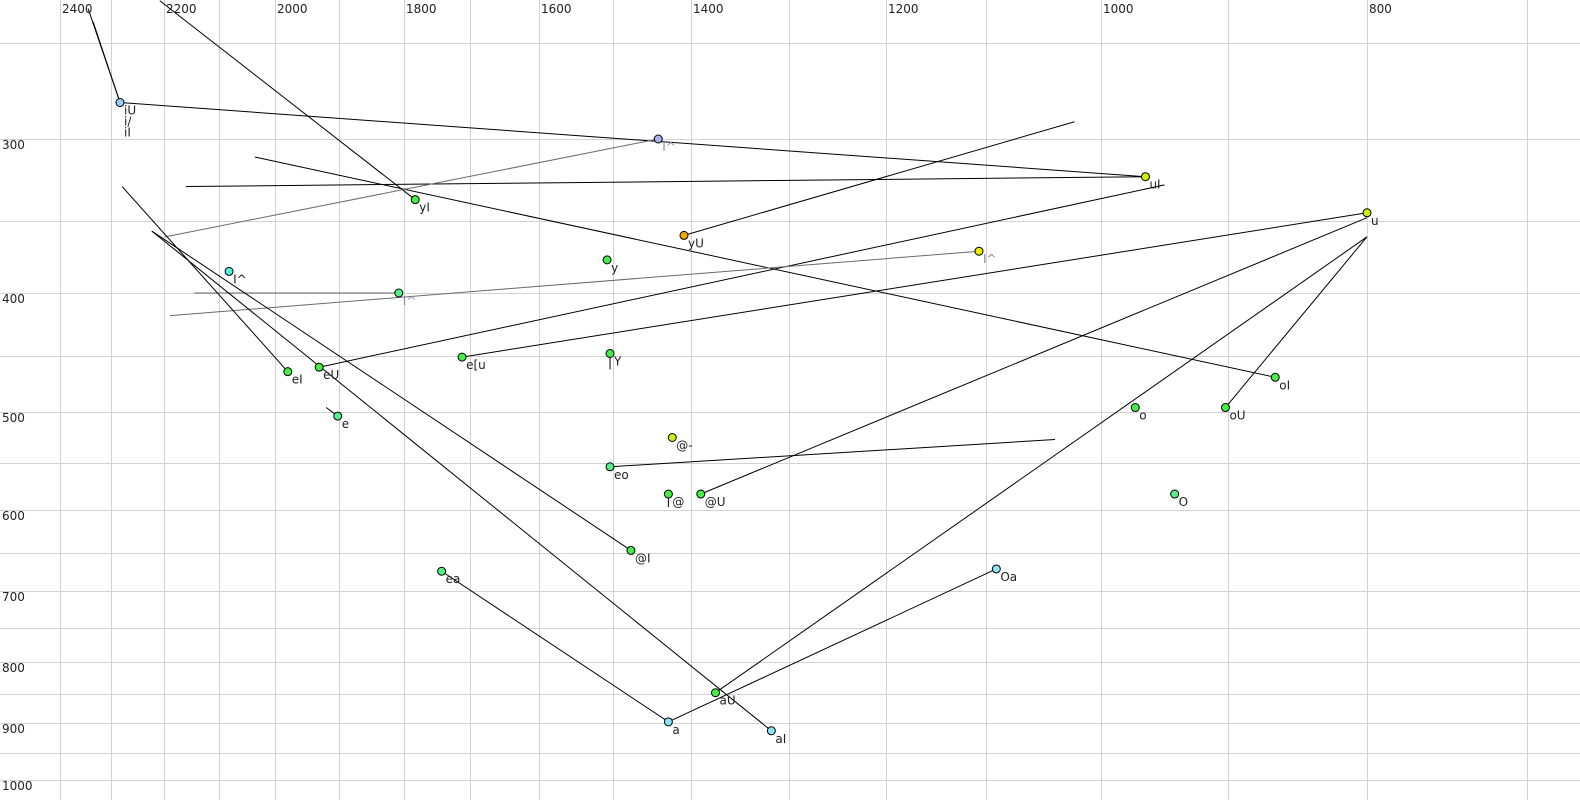  I want to click on y-tick-label: 700, so click(13, 597).